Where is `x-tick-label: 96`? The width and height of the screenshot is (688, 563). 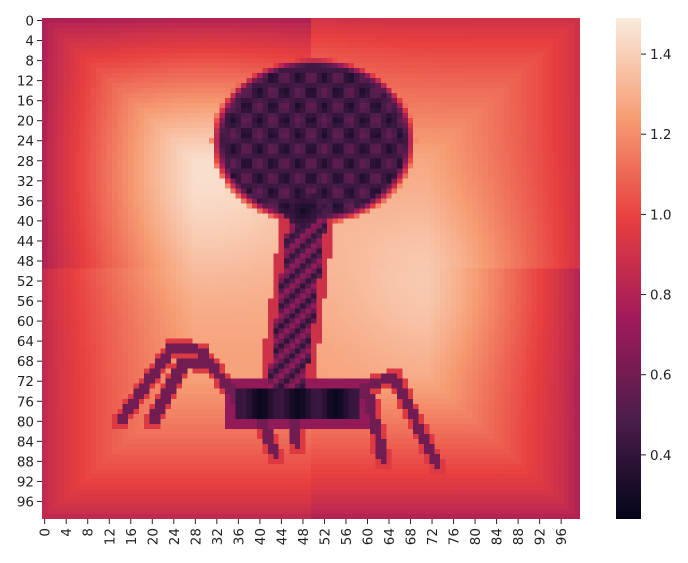 x-tick-label: 96 is located at coordinates (562, 536).